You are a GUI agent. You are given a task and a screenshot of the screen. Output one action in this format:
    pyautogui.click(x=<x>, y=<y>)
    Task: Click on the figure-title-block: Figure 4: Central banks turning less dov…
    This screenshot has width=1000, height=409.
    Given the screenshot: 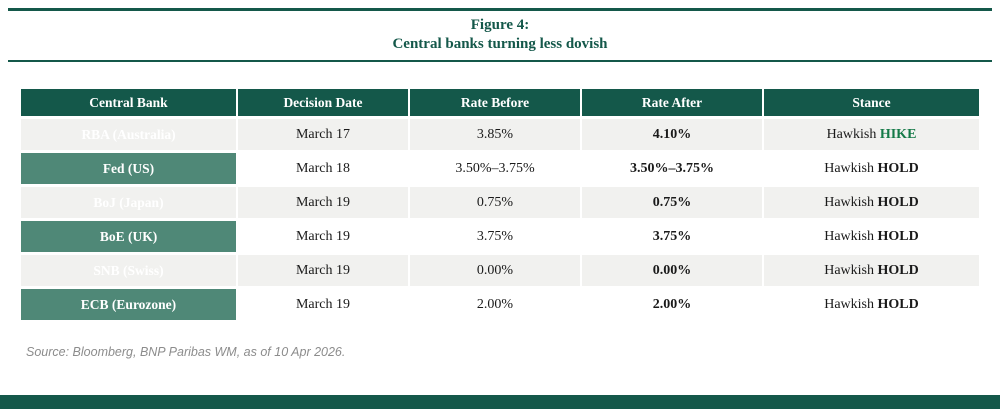 What is the action you would take?
    pyautogui.click(x=500, y=35)
    